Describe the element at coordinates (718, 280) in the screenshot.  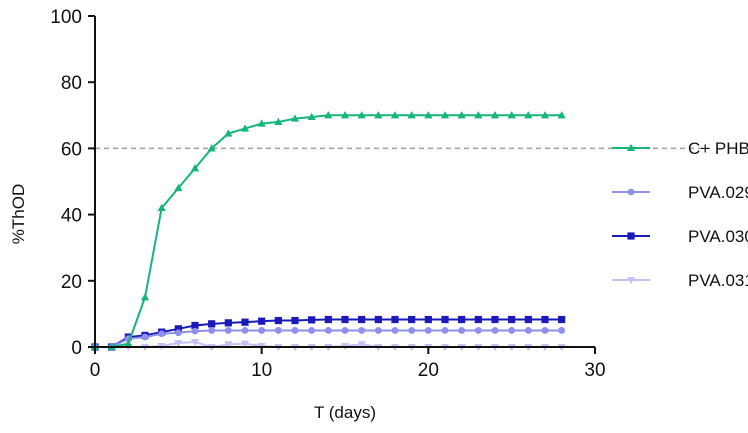
I see `legend-label: PVA.031` at that location.